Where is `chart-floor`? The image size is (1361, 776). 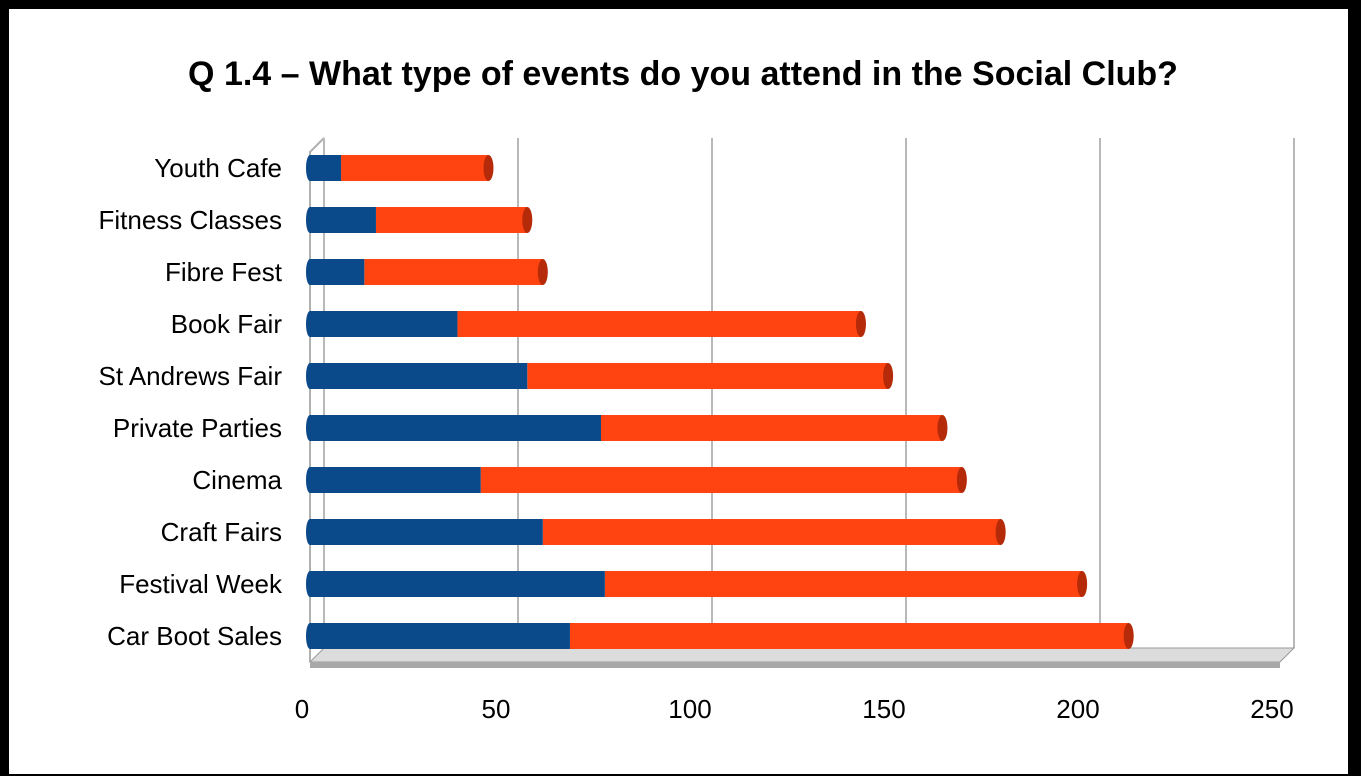 chart-floor is located at coordinates (802, 655).